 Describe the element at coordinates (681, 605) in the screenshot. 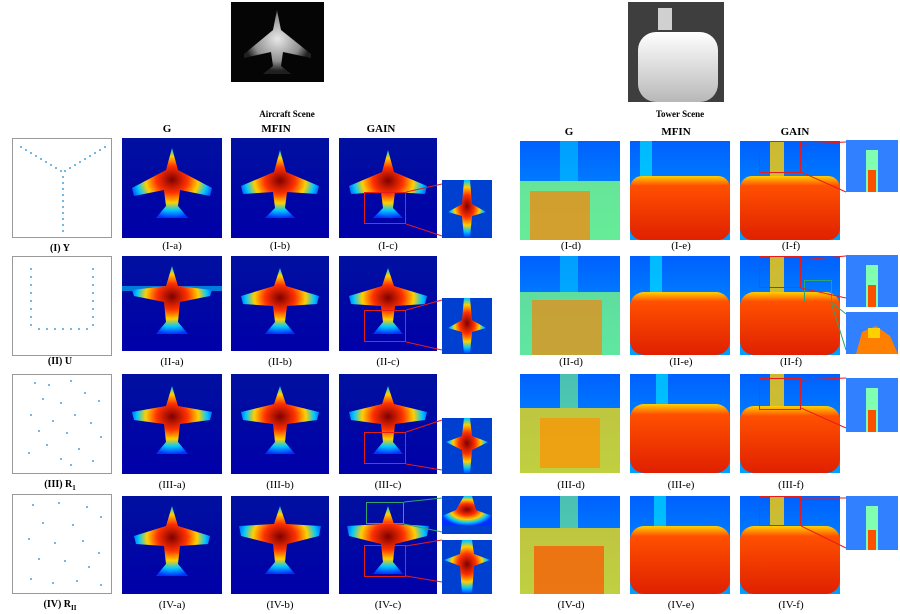

I see `caption-iv-e: (IV-e)` at that location.